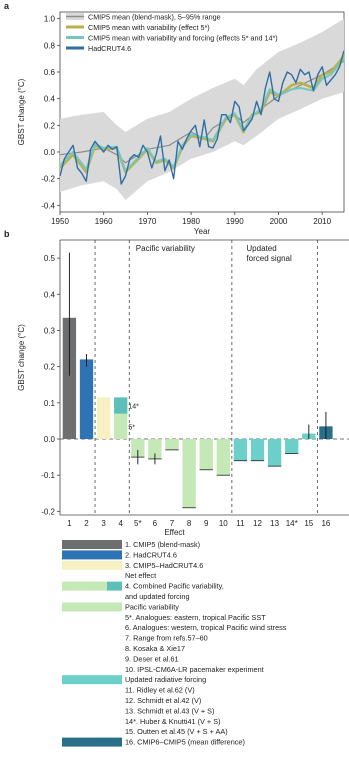 This screenshot has height=765, width=349. Describe the element at coordinates (69, 523) in the screenshot. I see `x-tick-label-b: 1` at that location.